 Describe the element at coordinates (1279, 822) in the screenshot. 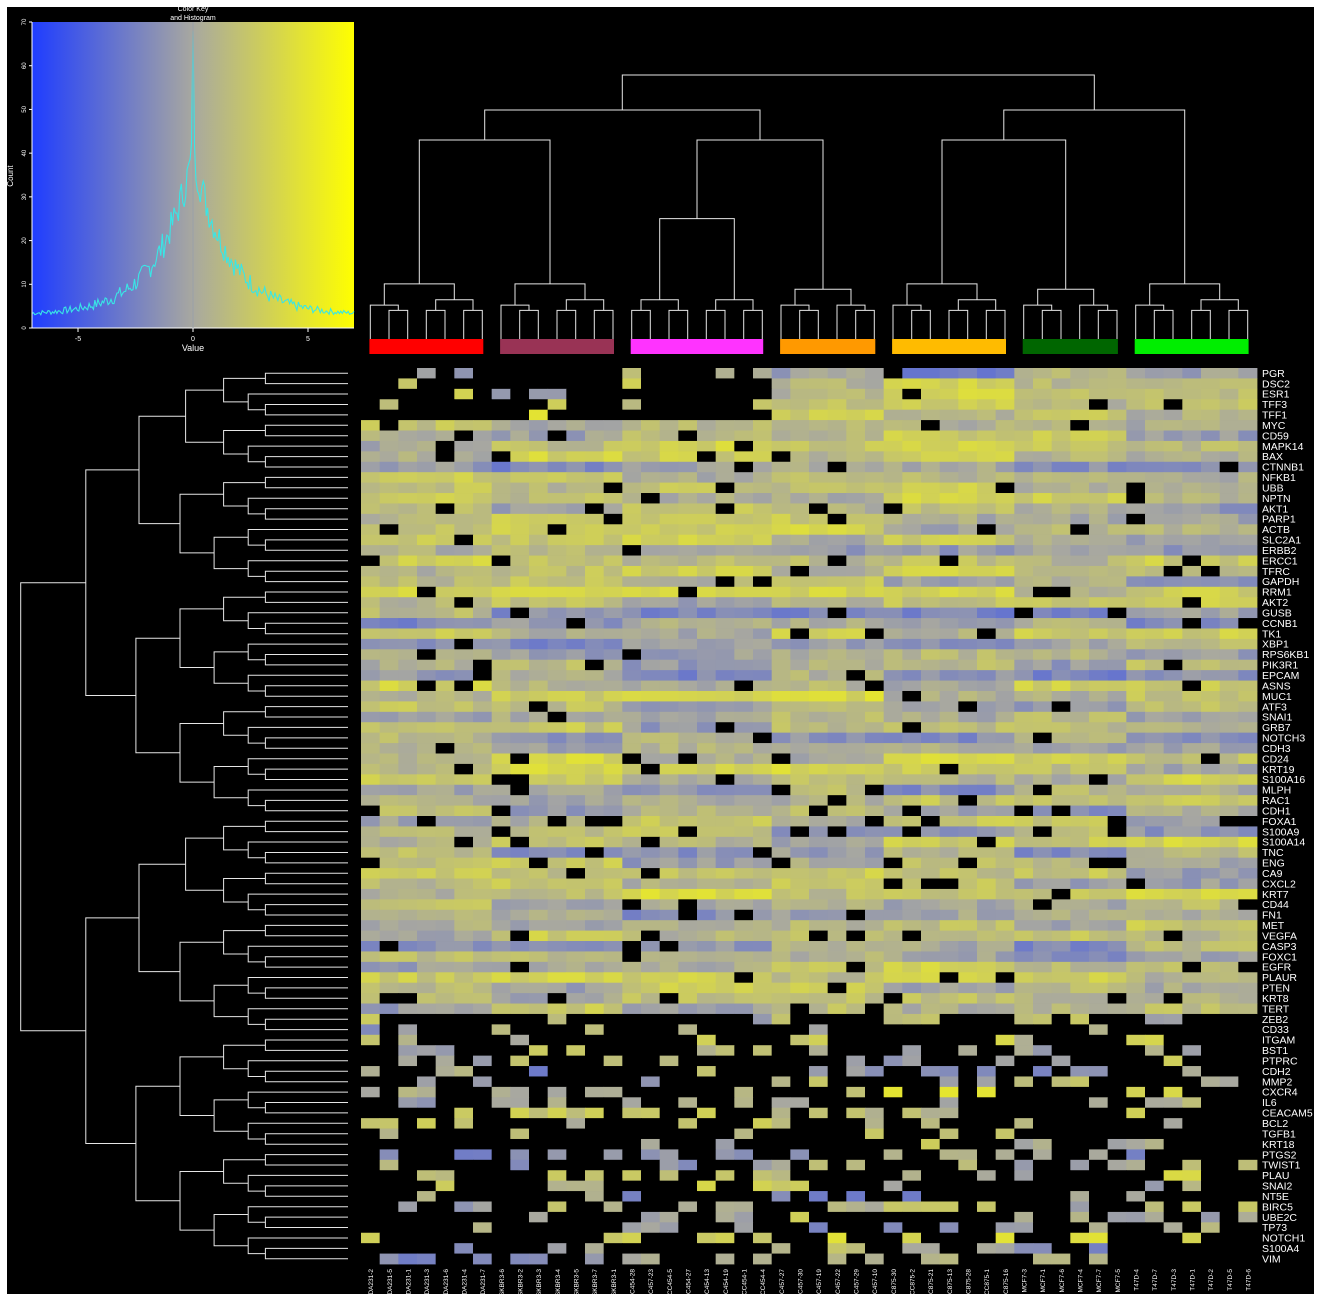

I see `row-label: FOXA1` at that location.